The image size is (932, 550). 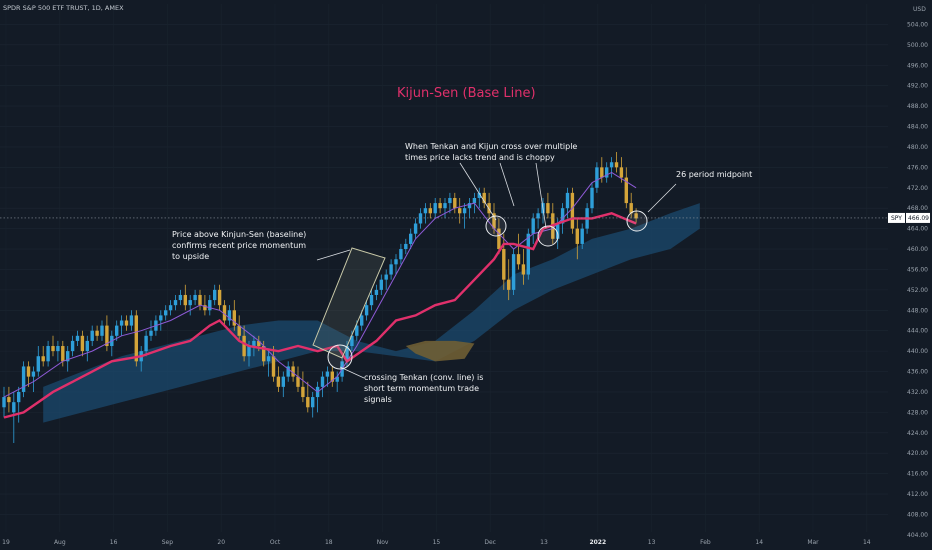 I want to click on time-tick-label: 15, so click(x=437, y=542).